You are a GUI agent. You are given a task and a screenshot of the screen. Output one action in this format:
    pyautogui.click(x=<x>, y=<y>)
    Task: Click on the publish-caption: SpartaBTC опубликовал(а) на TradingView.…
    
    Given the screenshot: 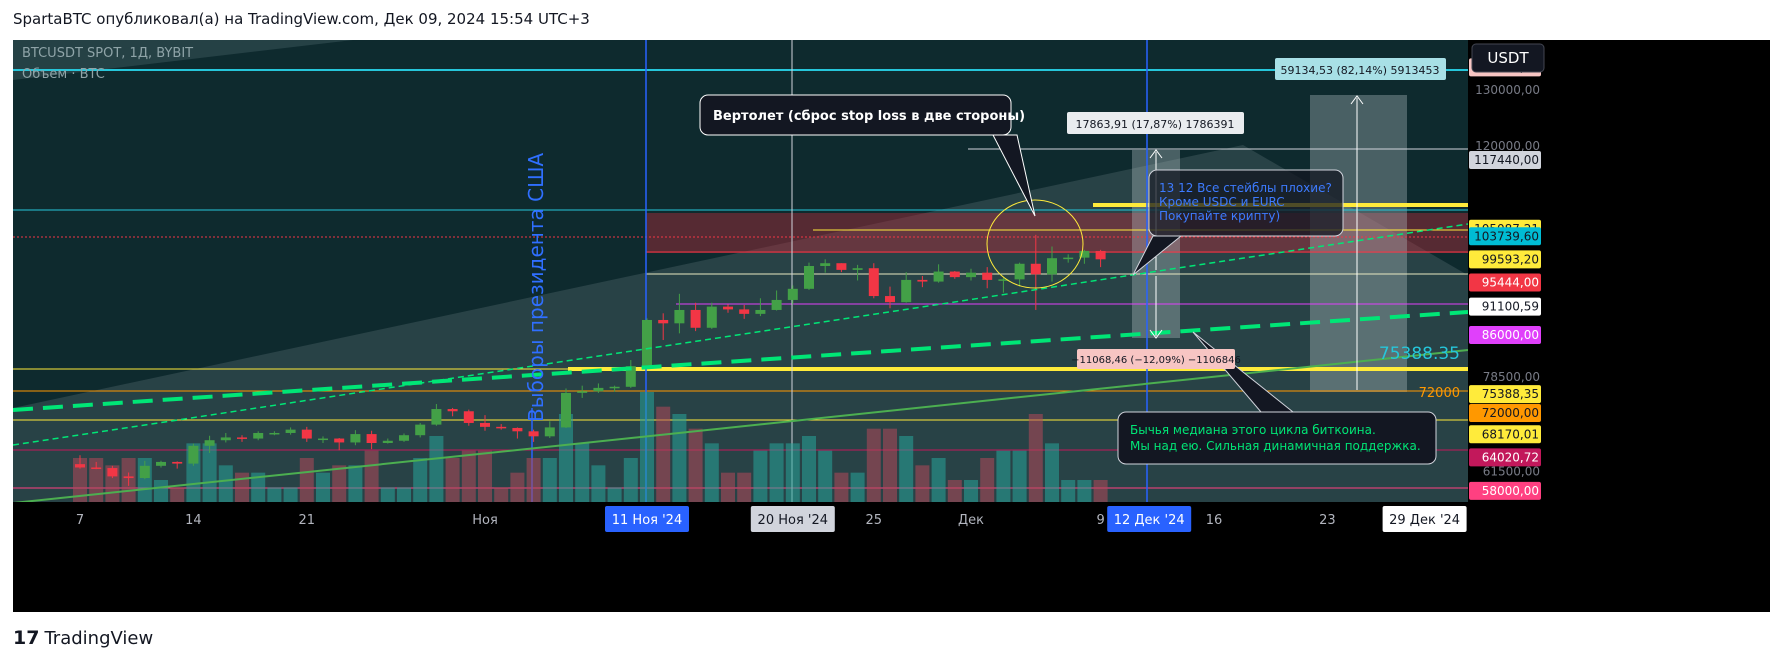 What is the action you would take?
    pyautogui.click(x=301, y=19)
    